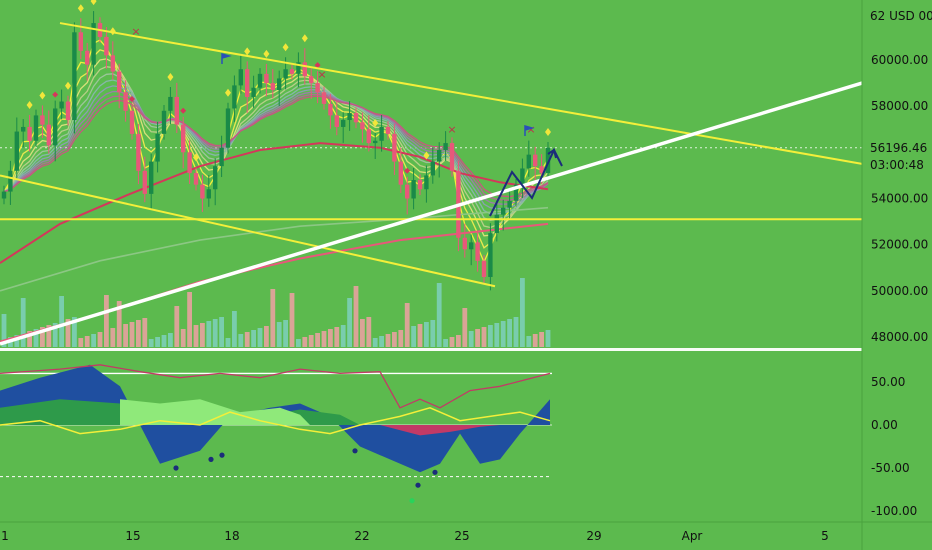 The image size is (932, 550). I want to click on oscillator-axis: 50.00 0.00 -50.00 -100.00, so click(894, 446).